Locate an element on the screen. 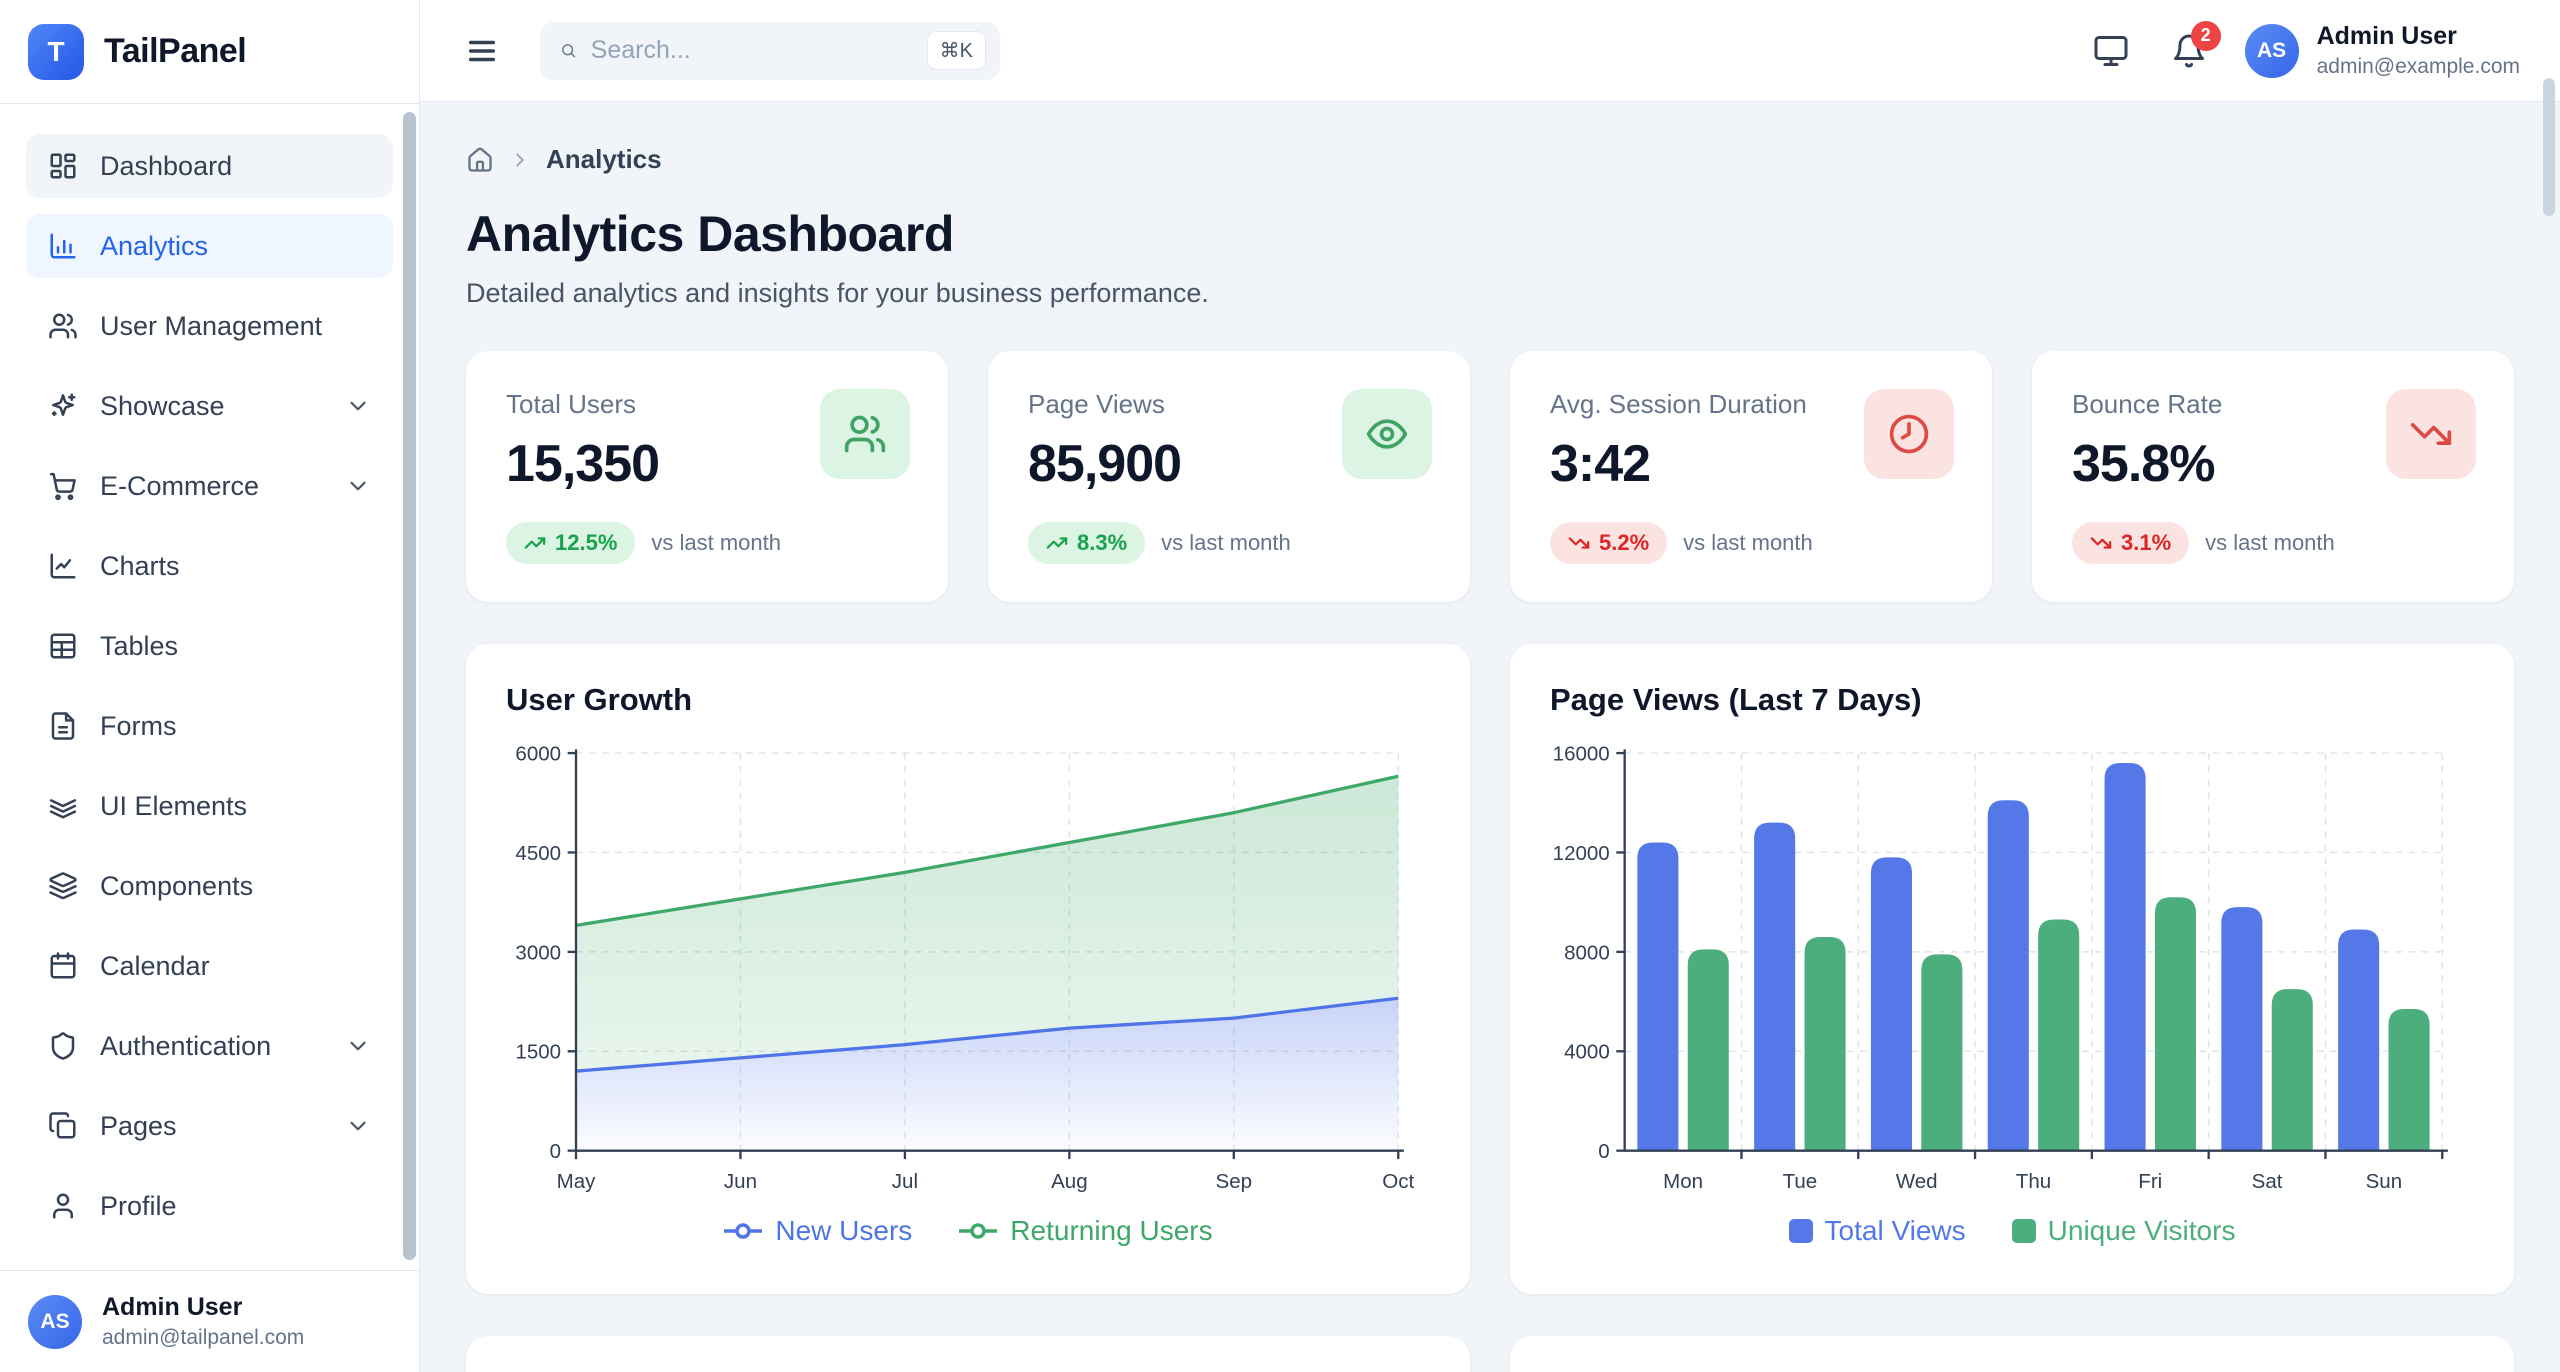  theme-toggle-button is located at coordinates (2111, 51).